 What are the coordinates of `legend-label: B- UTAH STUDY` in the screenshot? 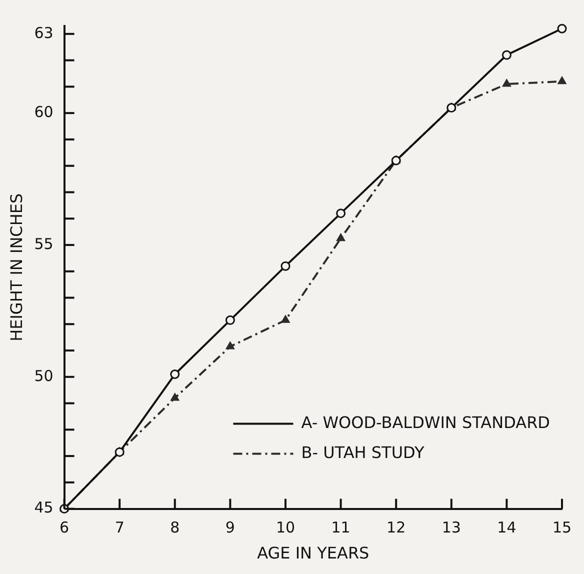 It's located at (362, 452).